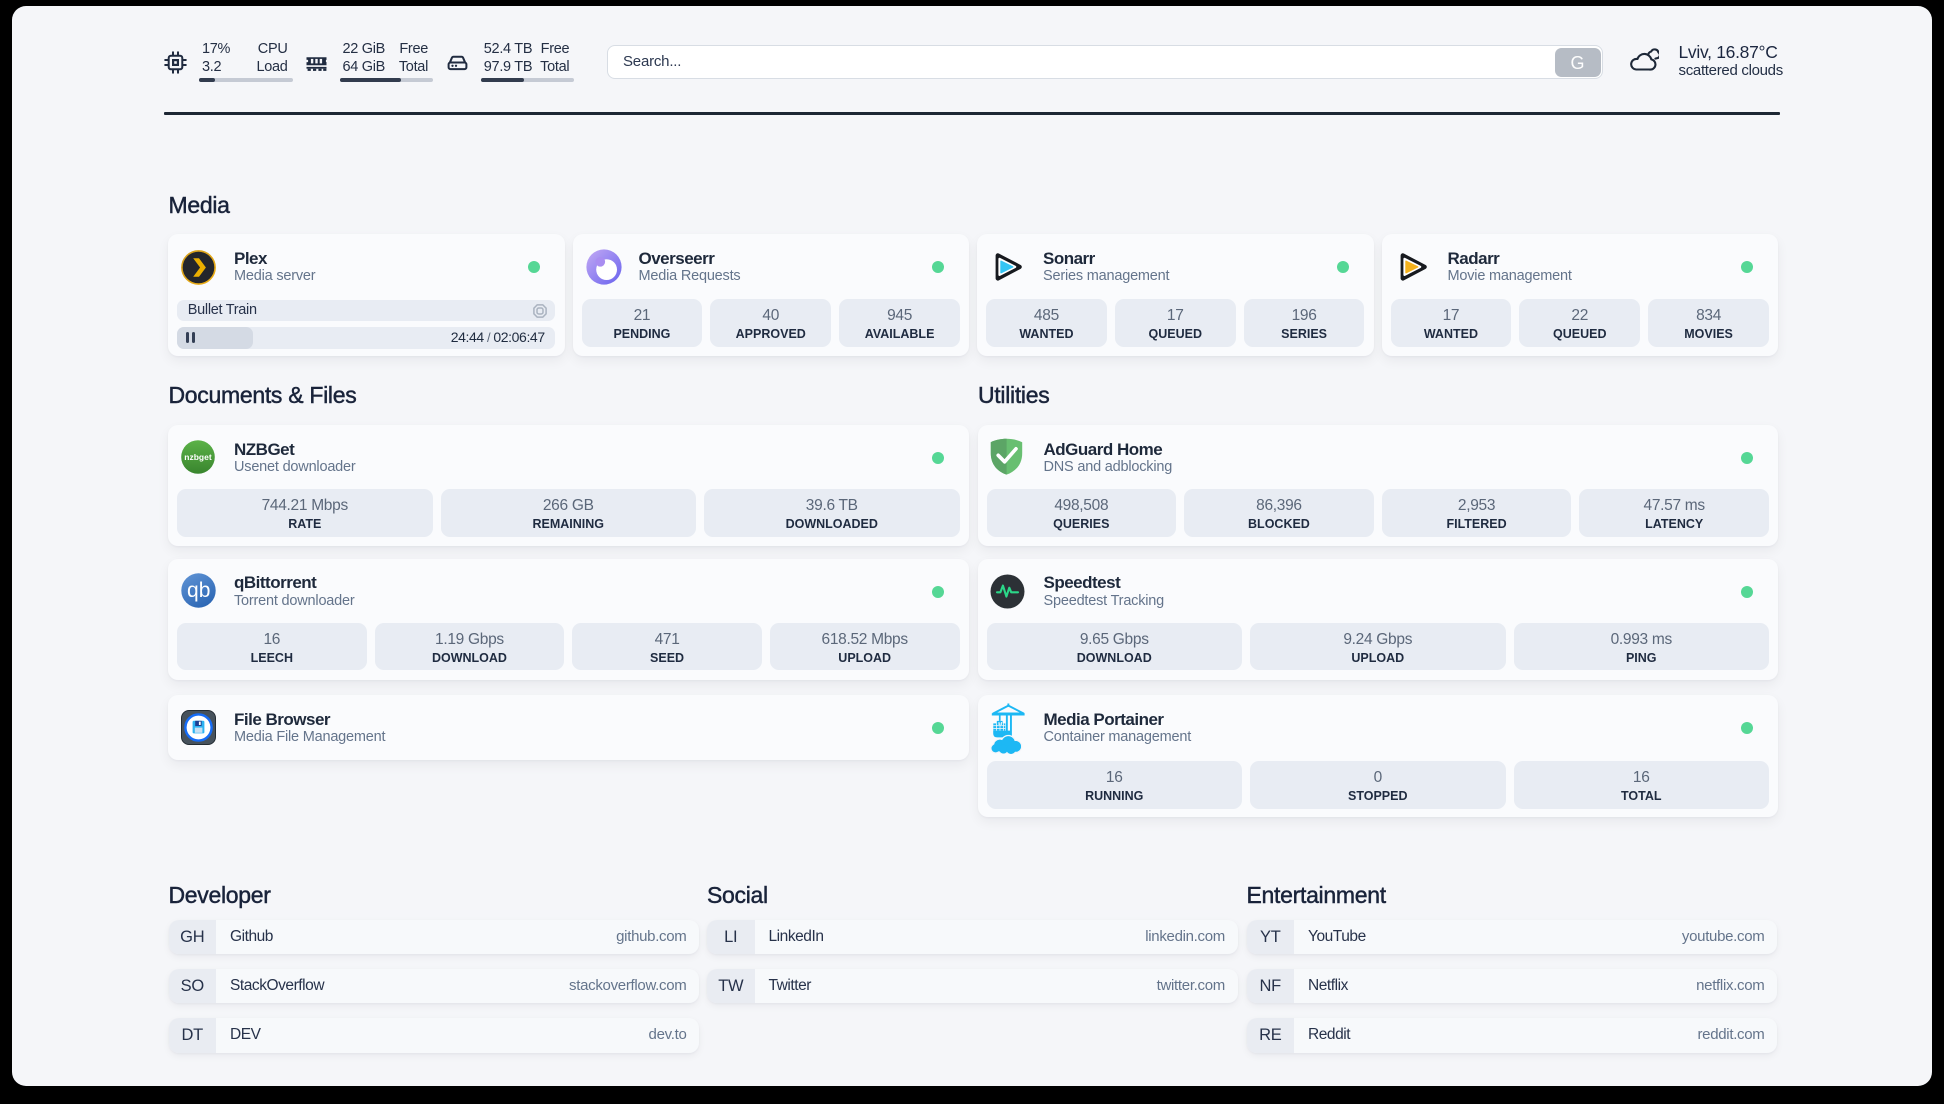  Describe the element at coordinates (198, 457) in the screenshot. I see `svg-text: nzbget` at that location.